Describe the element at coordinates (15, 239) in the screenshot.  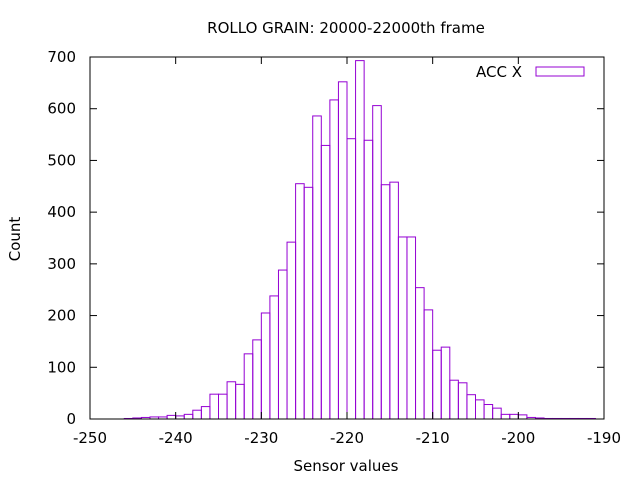
I see `y-axis-label: Count` at that location.